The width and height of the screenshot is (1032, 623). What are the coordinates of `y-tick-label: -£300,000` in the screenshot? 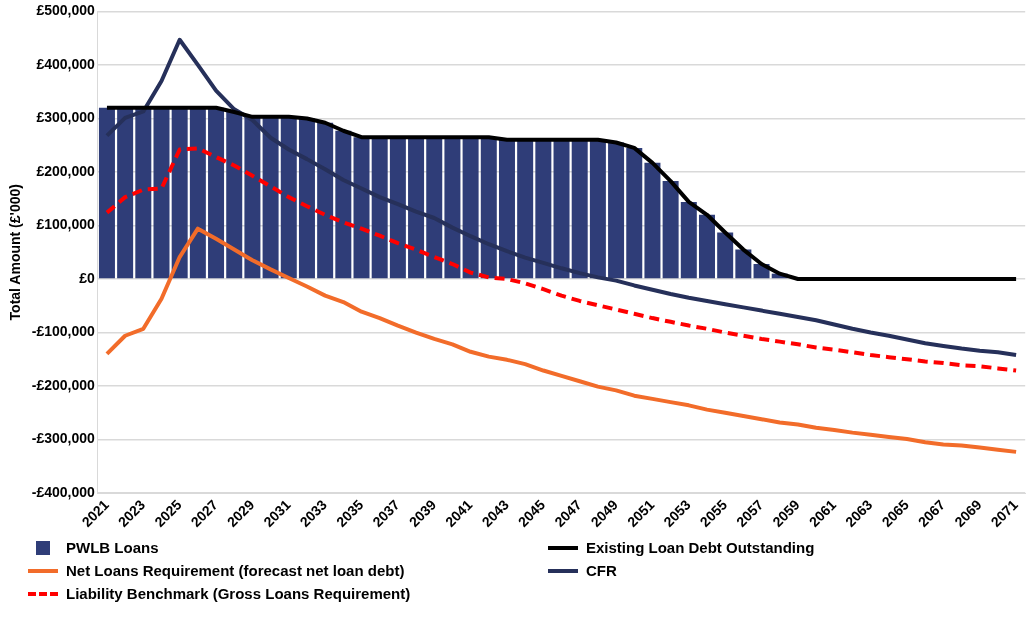 It's located at (63, 438).